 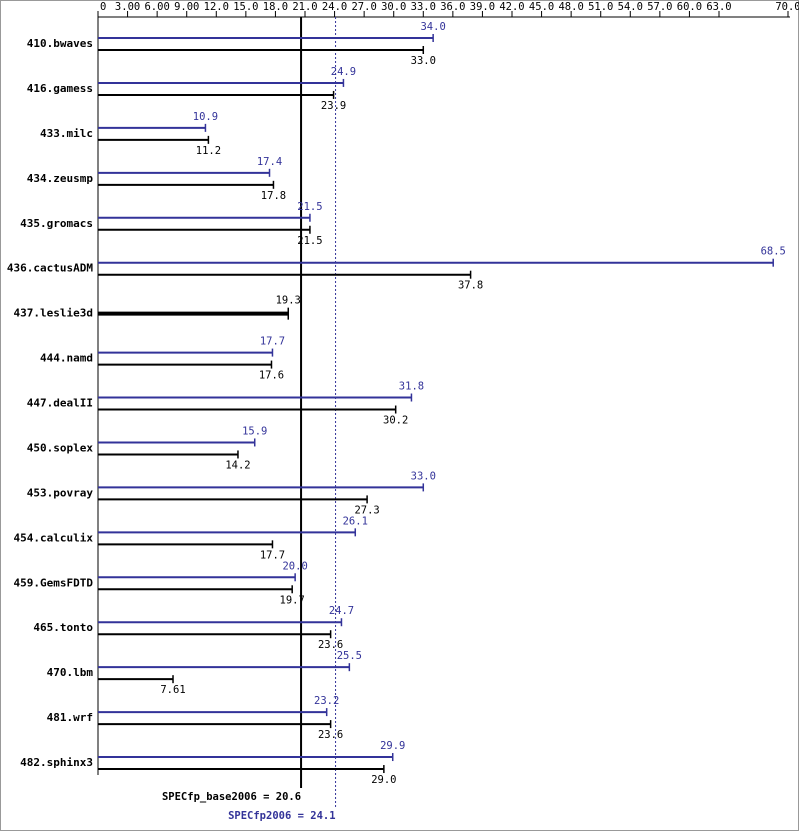 I want to click on x-tick-label: 60.0, so click(x=689, y=7).